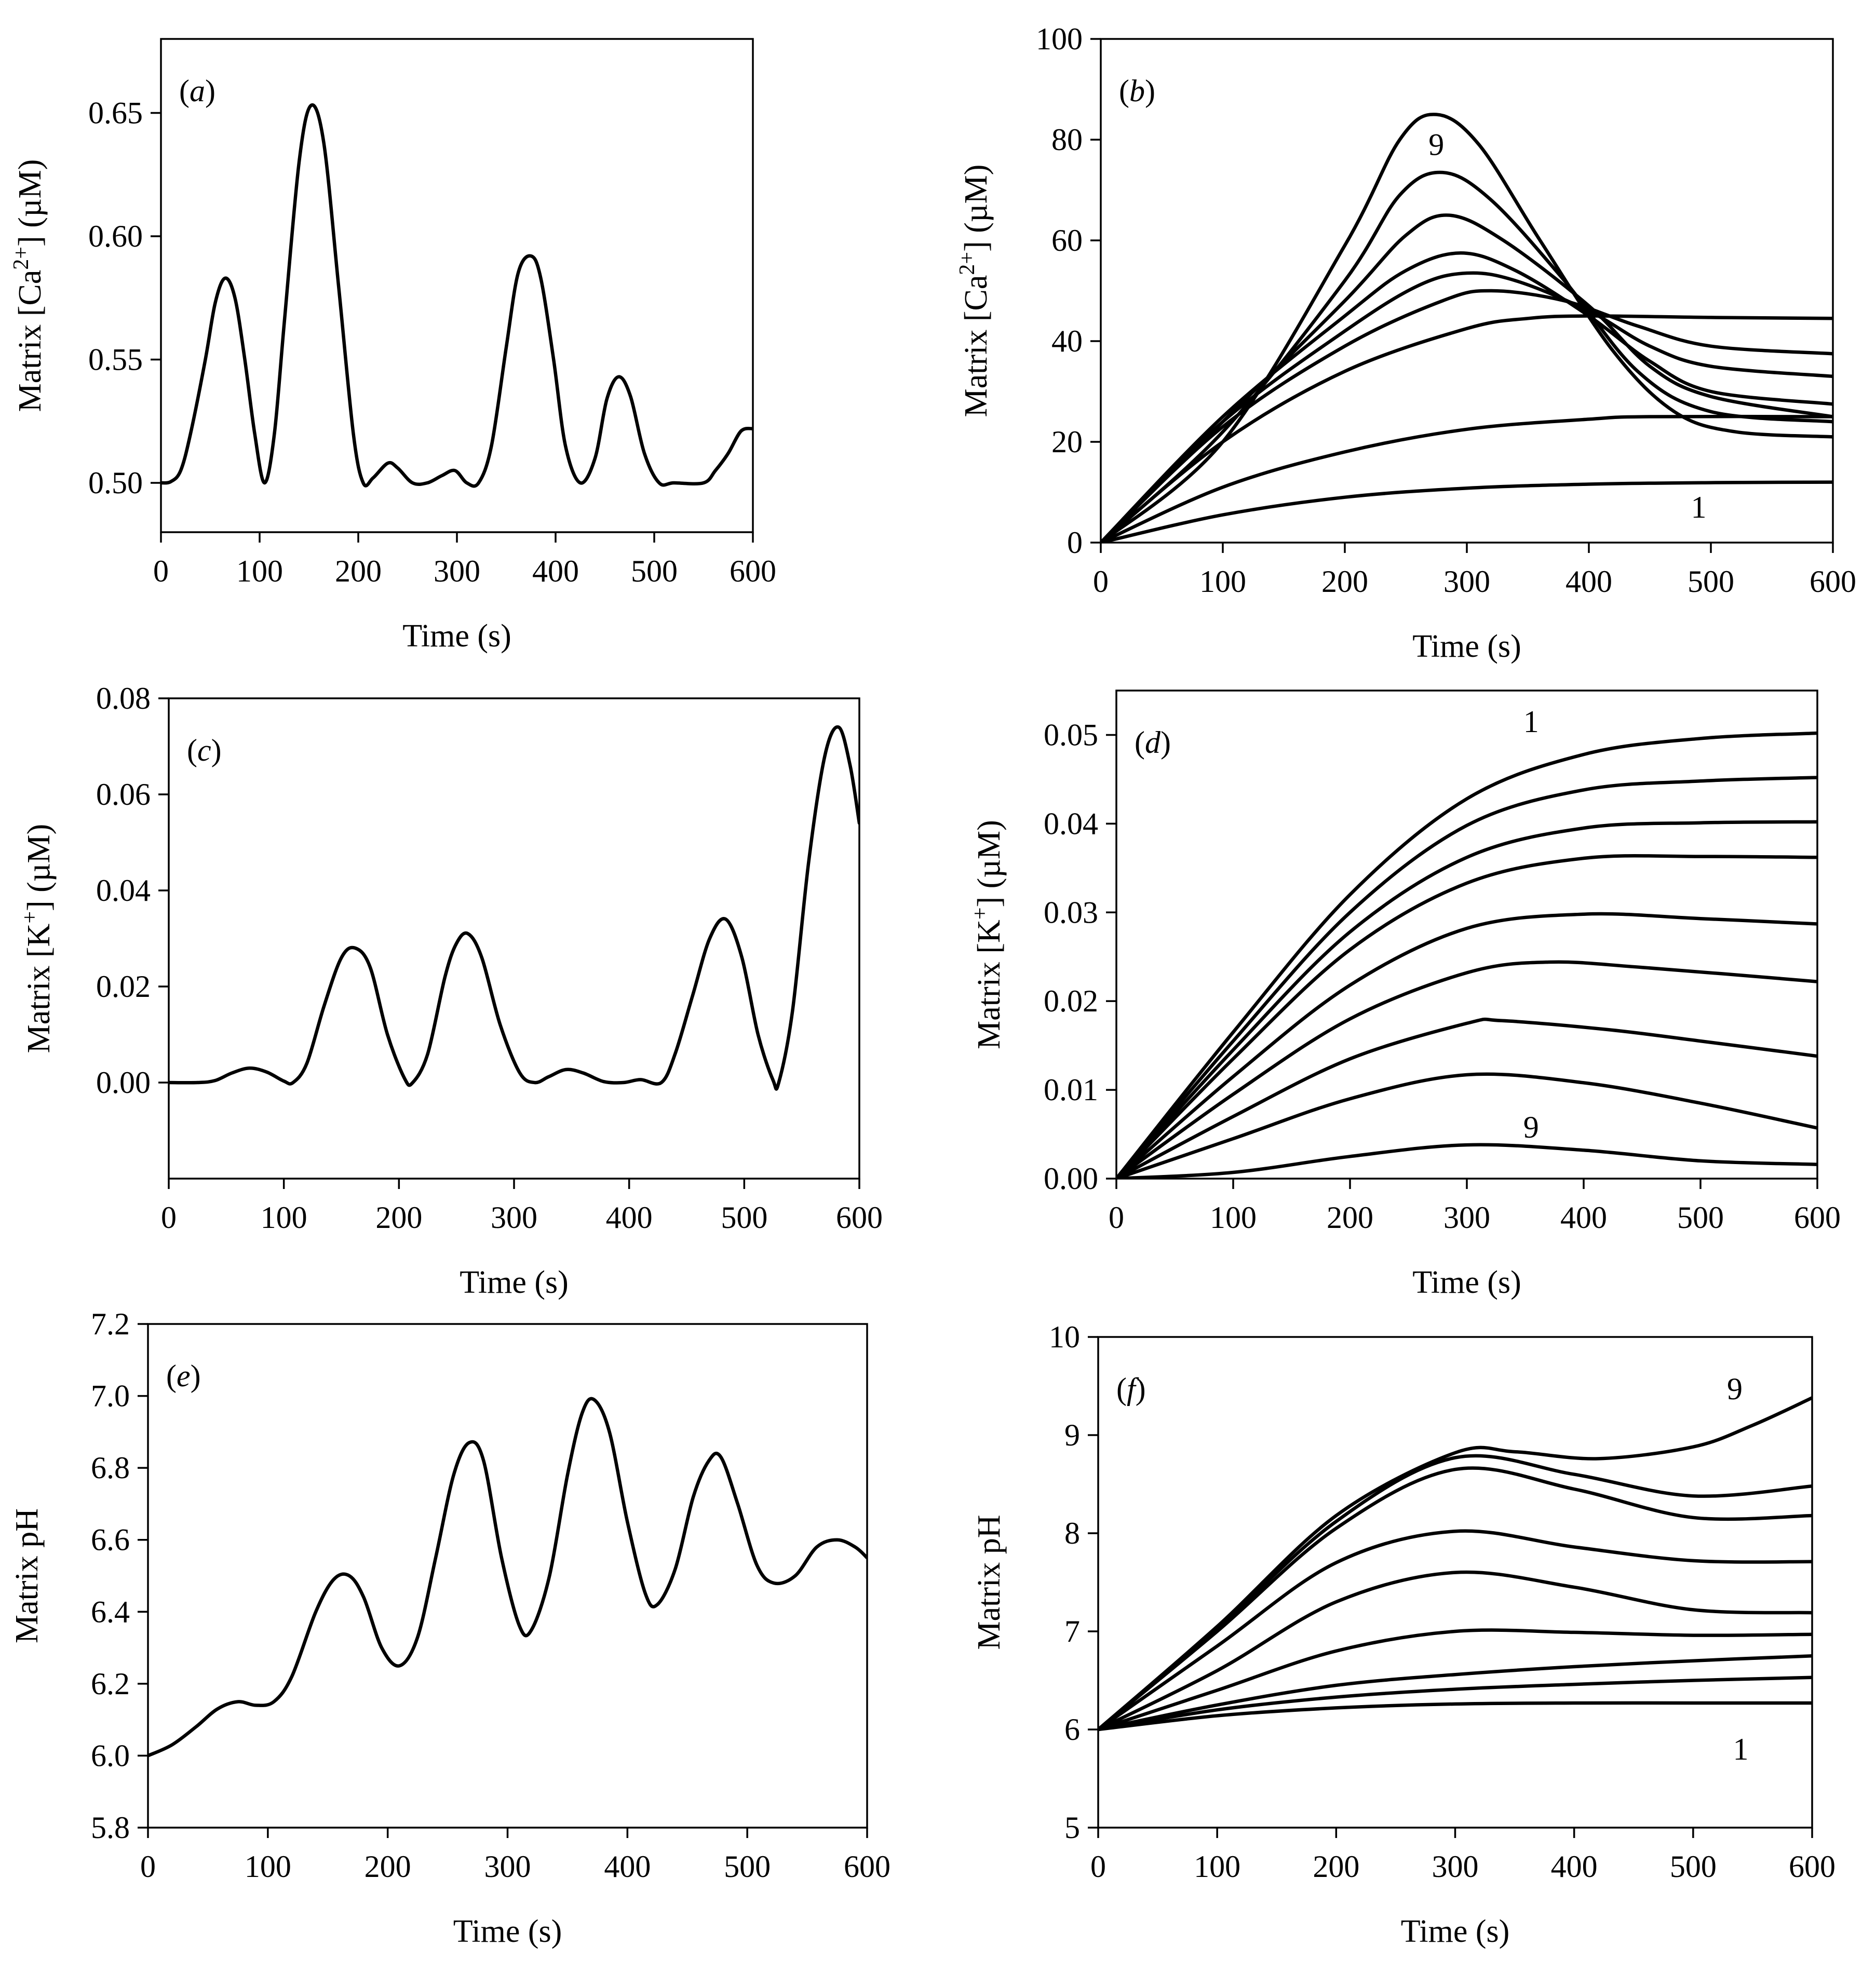  Describe the element at coordinates (1072, 1435) in the screenshot. I see `y-tick-label: 9` at that location.